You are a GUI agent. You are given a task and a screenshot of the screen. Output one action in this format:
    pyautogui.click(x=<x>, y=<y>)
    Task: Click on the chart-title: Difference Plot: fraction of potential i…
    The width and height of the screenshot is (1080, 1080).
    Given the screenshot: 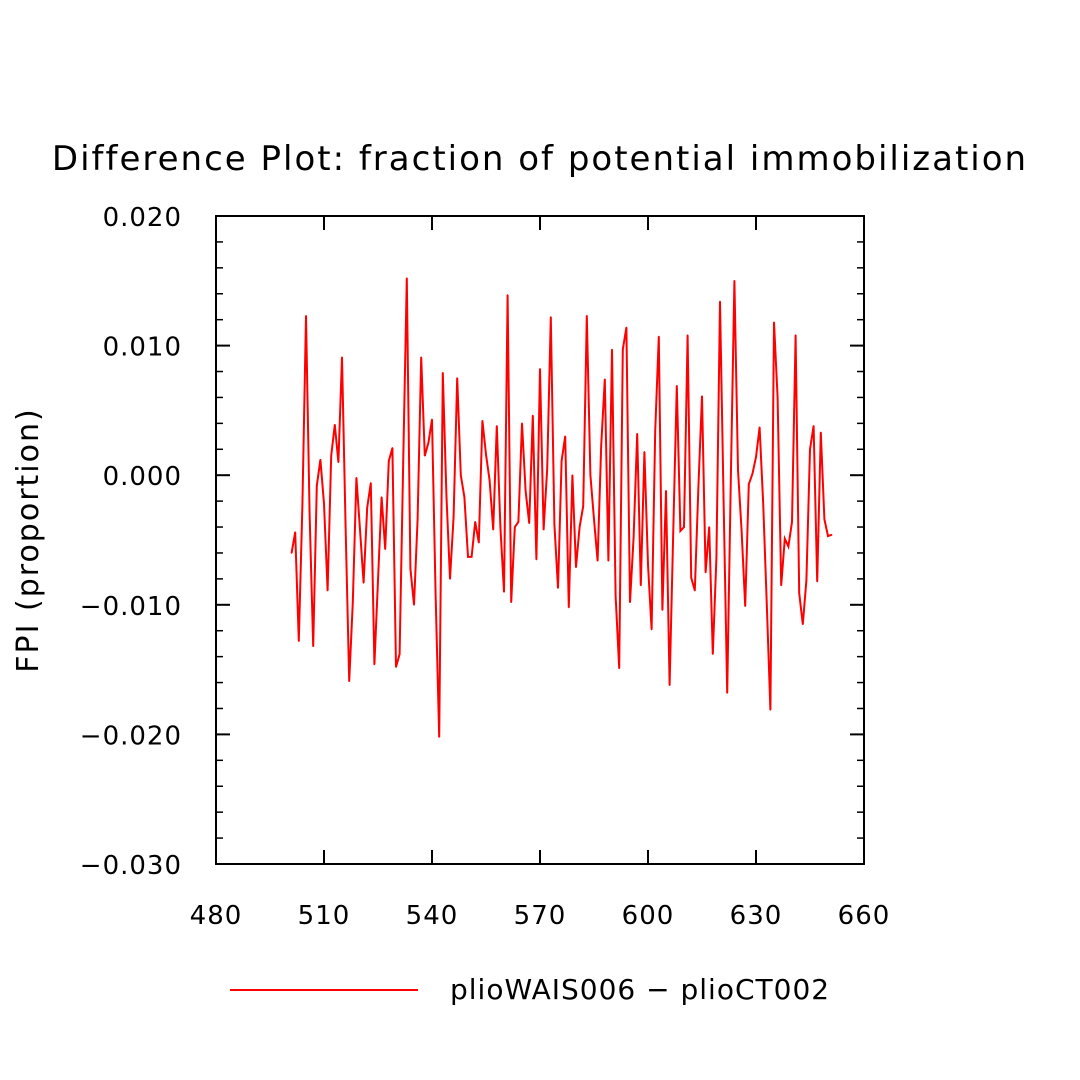 What is the action you would take?
    pyautogui.click(x=540, y=159)
    